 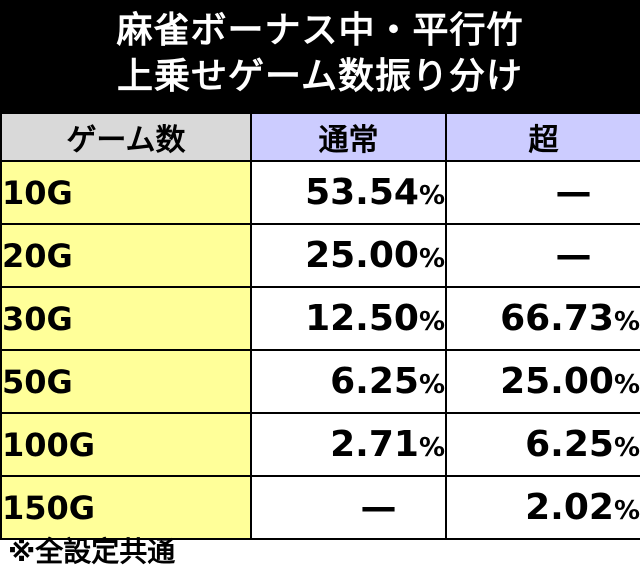 I want to click on cell-super: 6.25%, so click(x=542, y=444).